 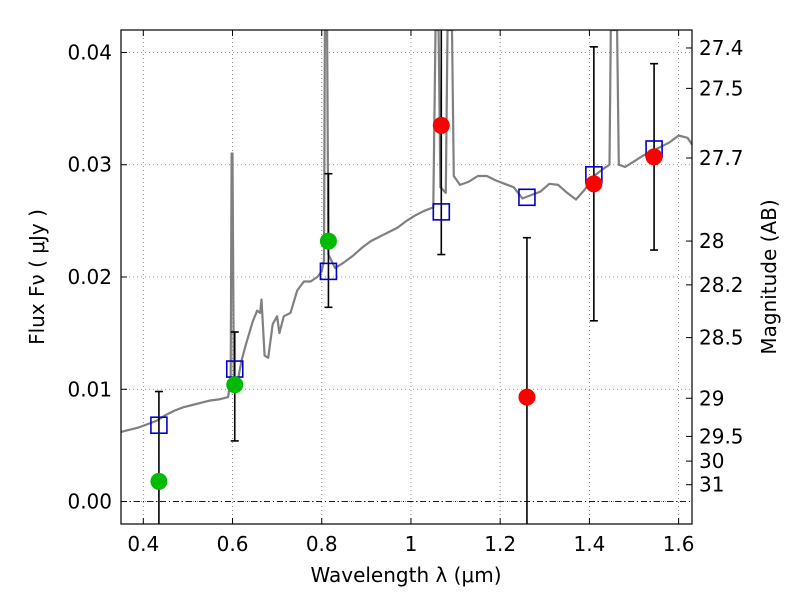 What do you see at coordinates (769, 276) in the screenshot?
I see `magnitude-axis-label: Magnitude (AB)` at bounding box center [769, 276].